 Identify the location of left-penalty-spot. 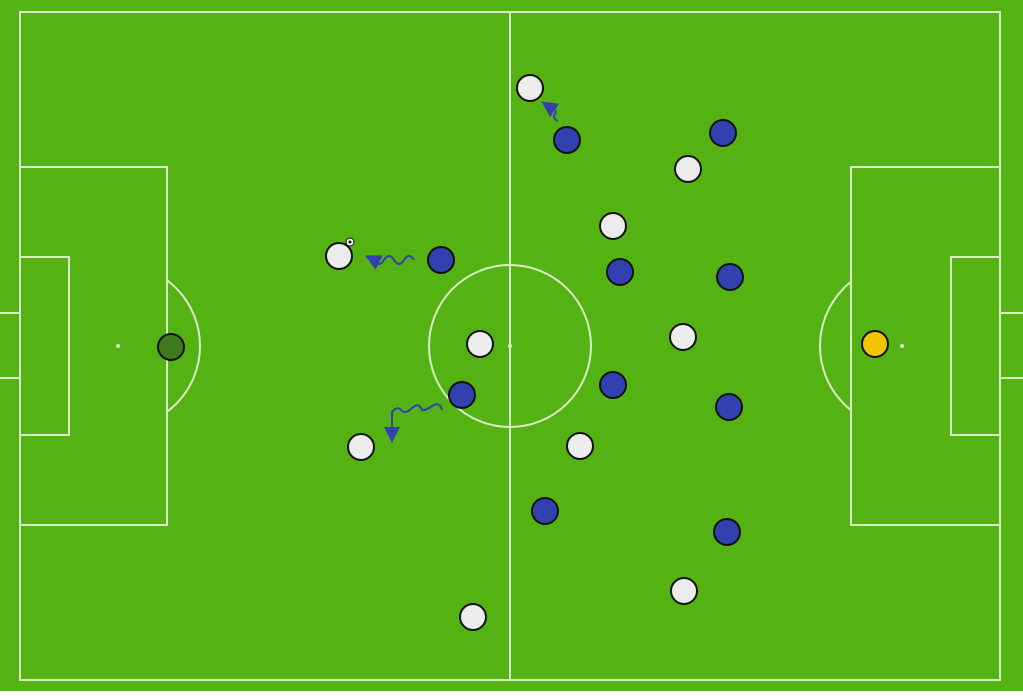
(118, 346).